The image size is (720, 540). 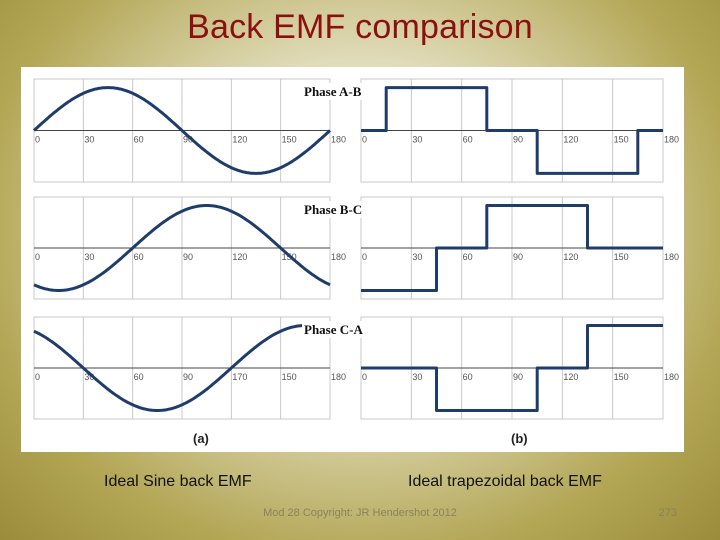 What do you see at coordinates (239, 377) in the screenshot?
I see `tick-label: 170` at bounding box center [239, 377].